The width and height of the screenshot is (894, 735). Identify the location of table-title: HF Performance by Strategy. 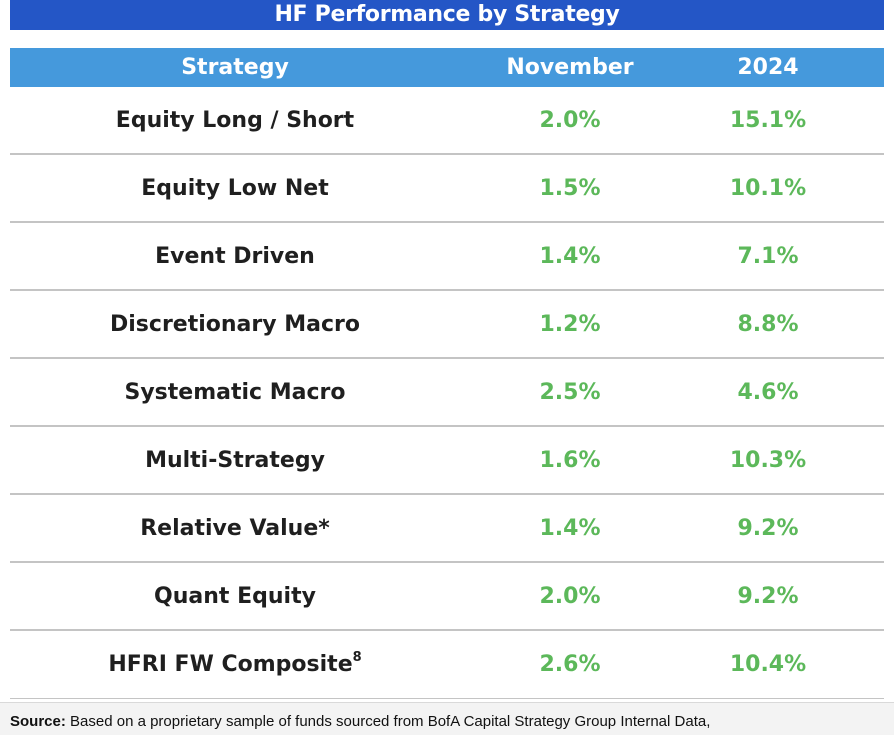
(447, 15).